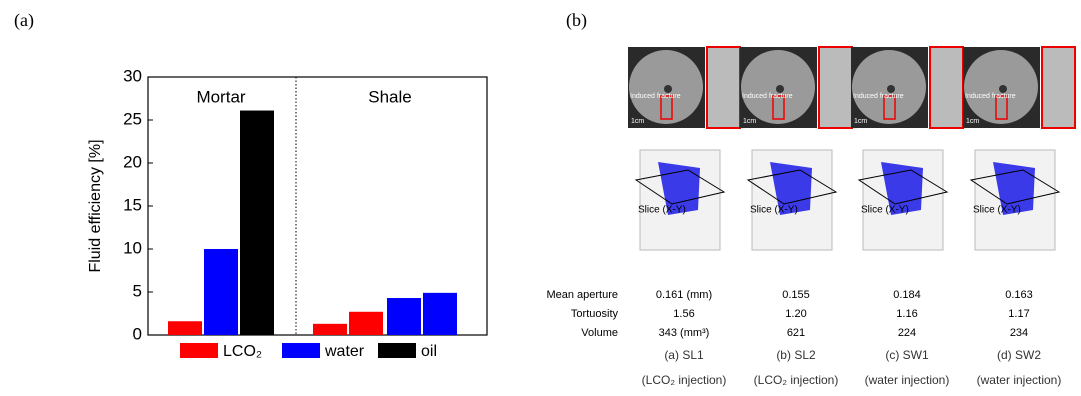 The height and width of the screenshot is (396, 1081). What do you see at coordinates (907, 333) in the screenshot?
I see `table-value: 224` at bounding box center [907, 333].